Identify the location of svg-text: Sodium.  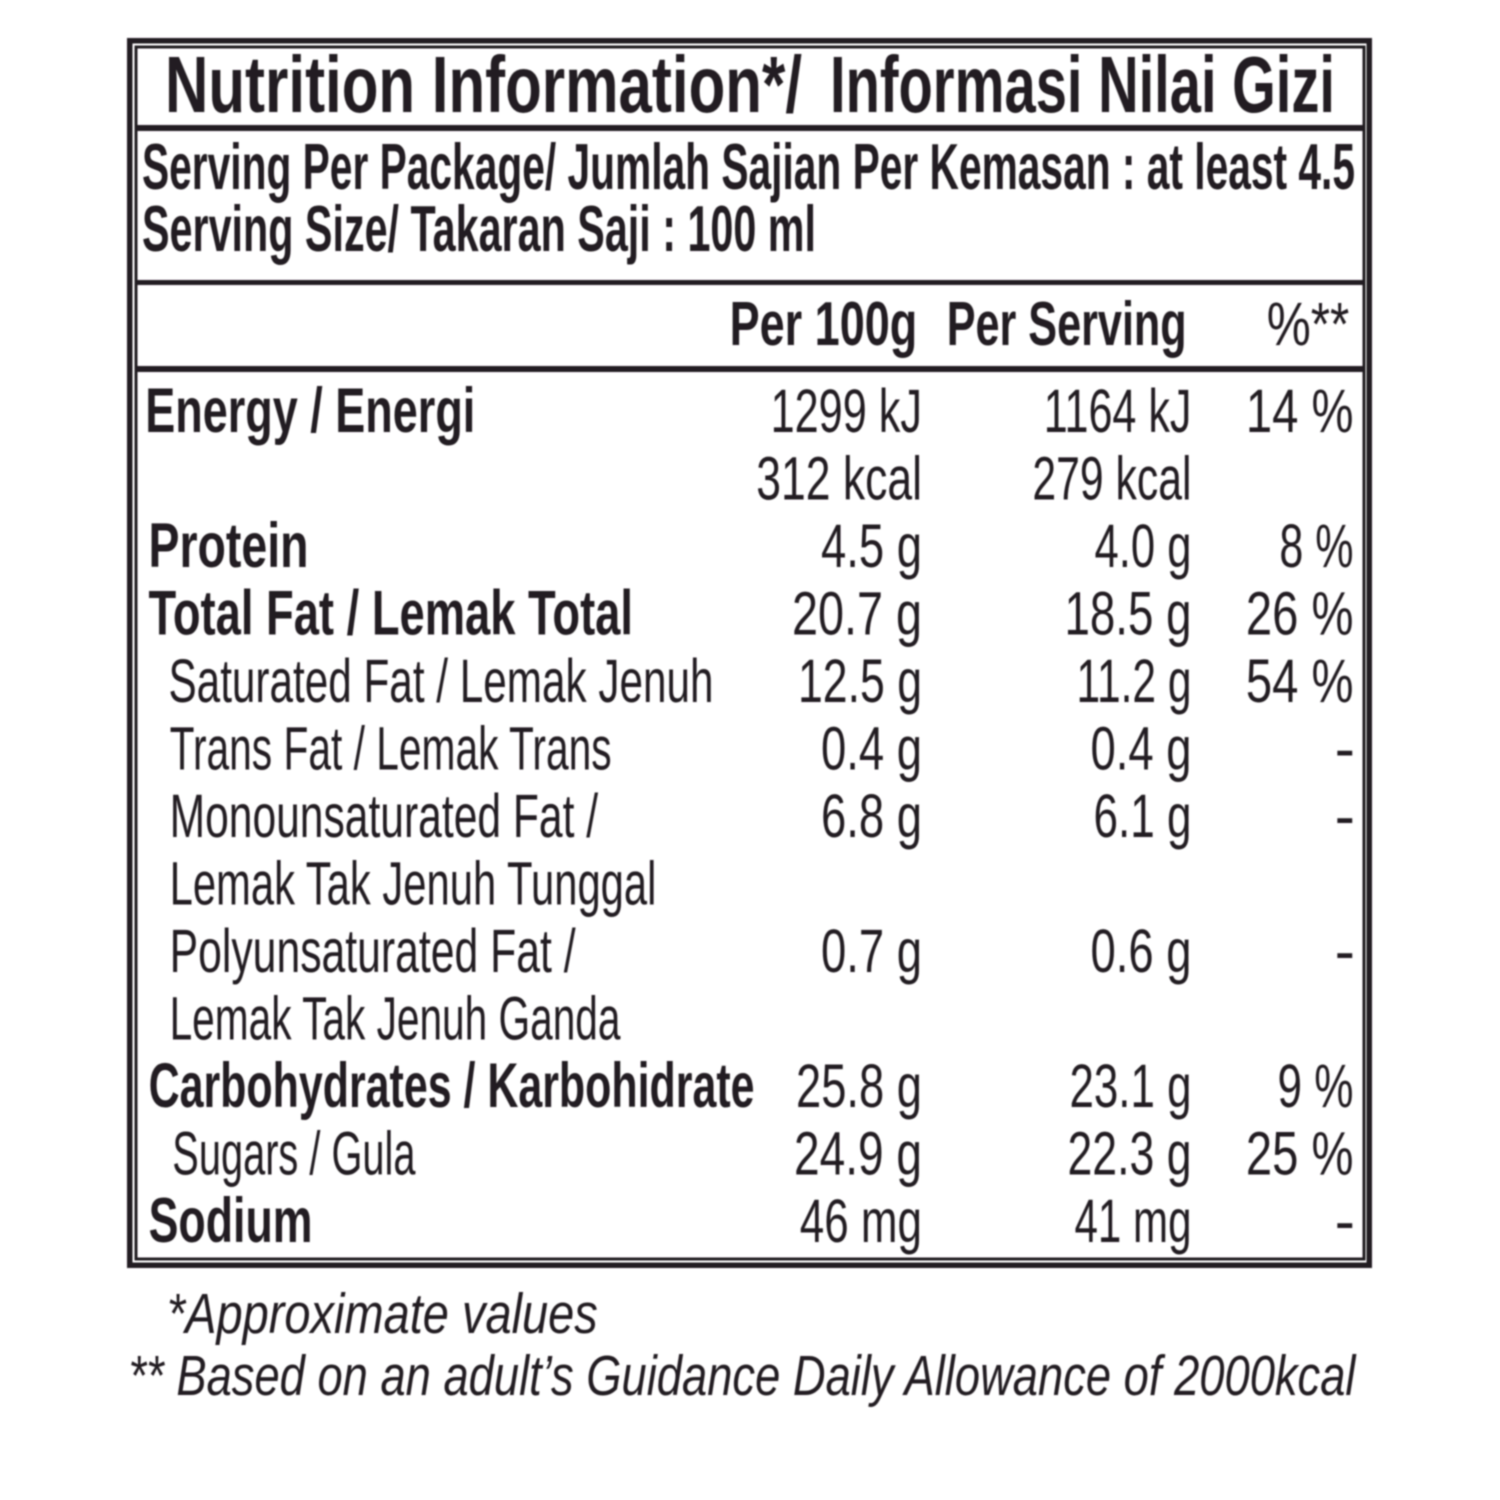
(231, 1221).